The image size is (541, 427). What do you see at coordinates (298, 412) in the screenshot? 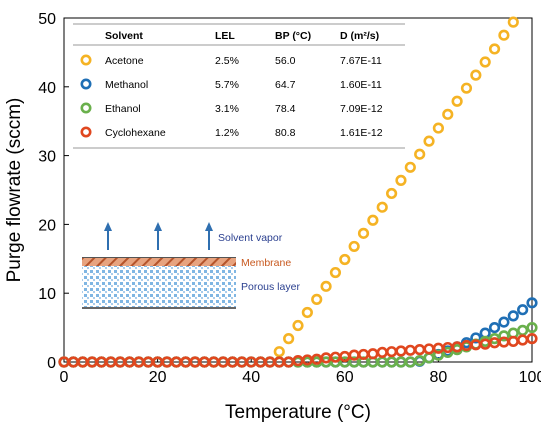
I see `x-axis-label: Temperature (°C)` at bounding box center [298, 412].